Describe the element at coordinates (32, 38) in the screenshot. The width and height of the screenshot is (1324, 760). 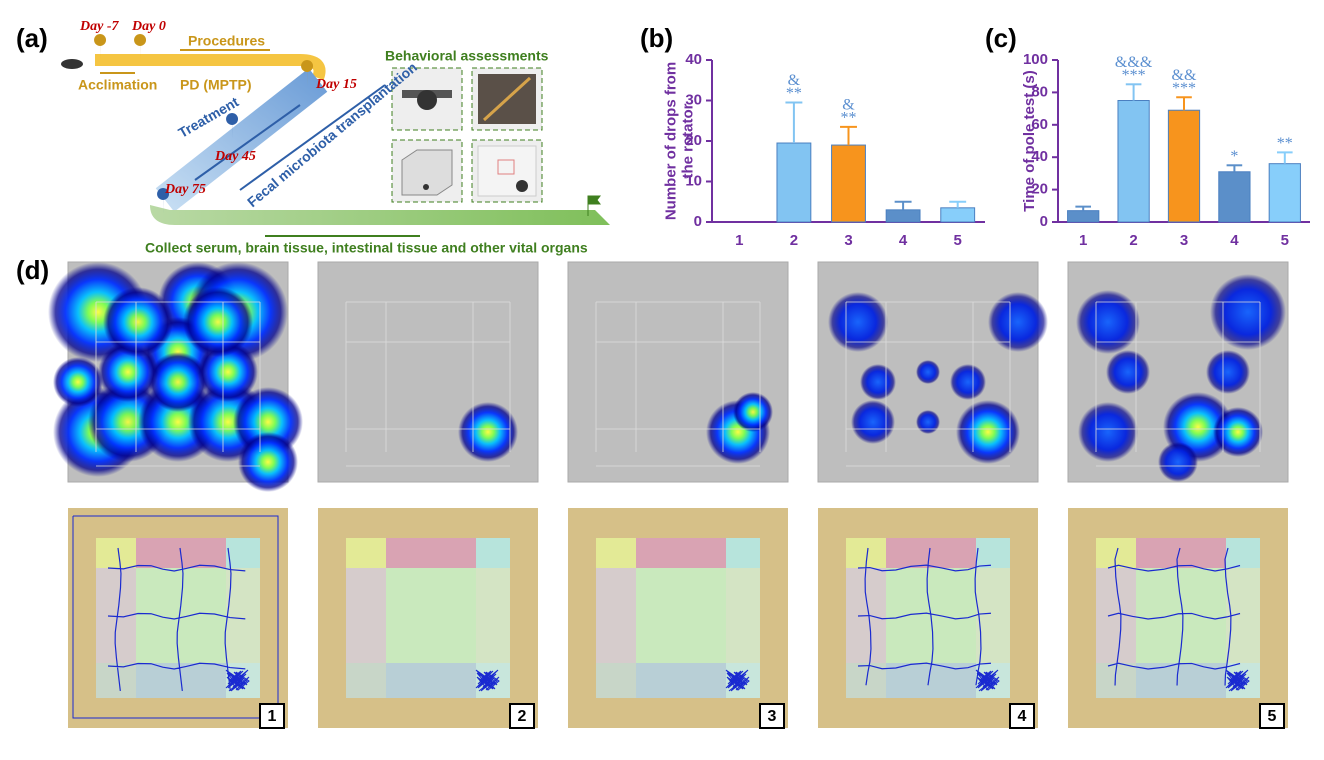
I see `panel-label: (a)` at that location.